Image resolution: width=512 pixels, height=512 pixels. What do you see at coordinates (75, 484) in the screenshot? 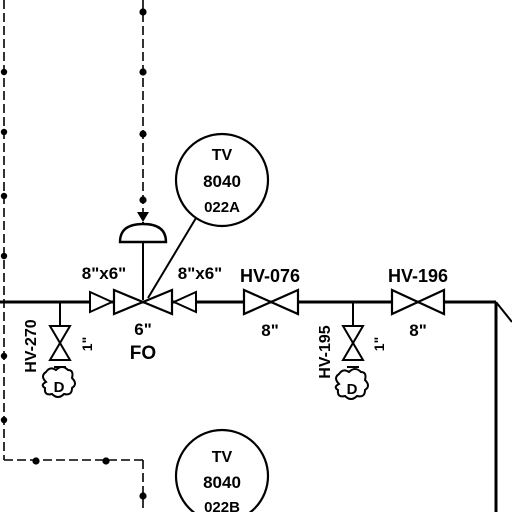
I see `bottom-signal-line` at bounding box center [75, 484].